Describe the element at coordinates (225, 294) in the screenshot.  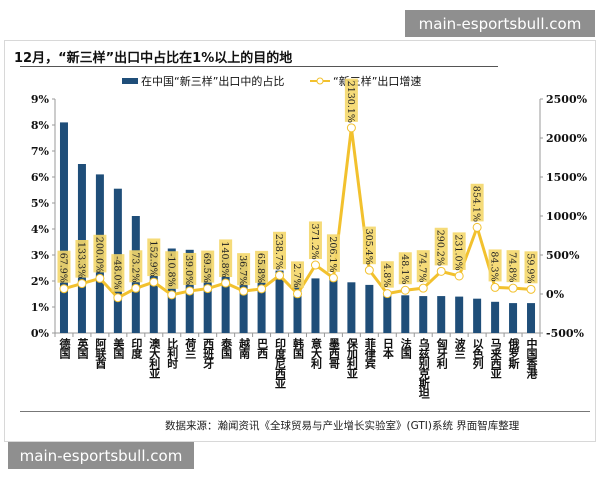
I see `bar-泰国` at that location.